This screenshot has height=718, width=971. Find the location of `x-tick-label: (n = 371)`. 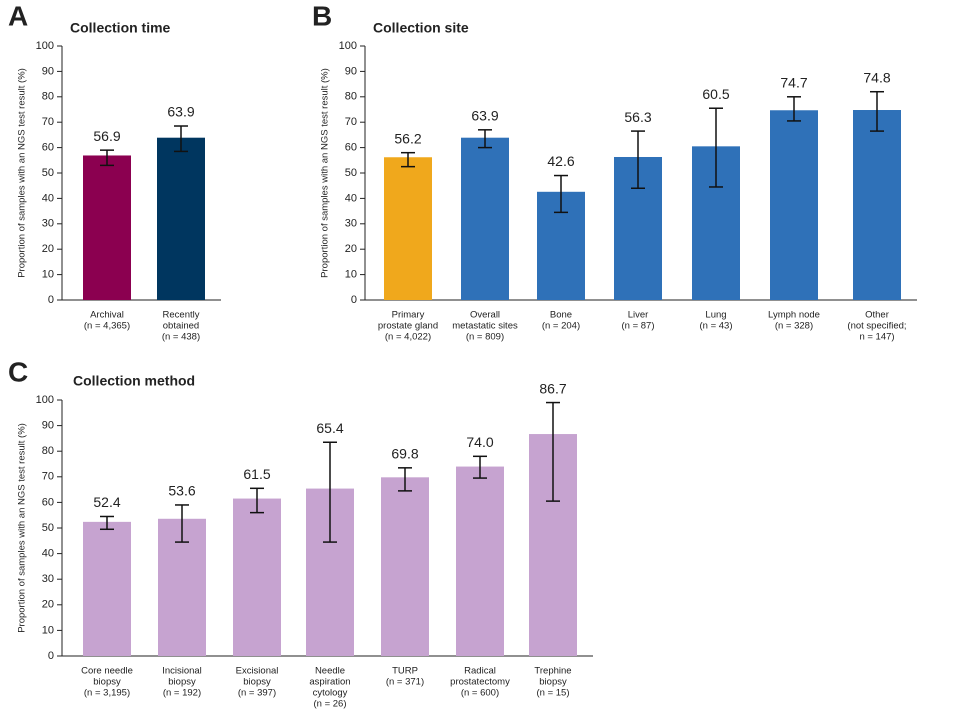

x-tick-label: (n = 371) is located at coordinates (405, 682).